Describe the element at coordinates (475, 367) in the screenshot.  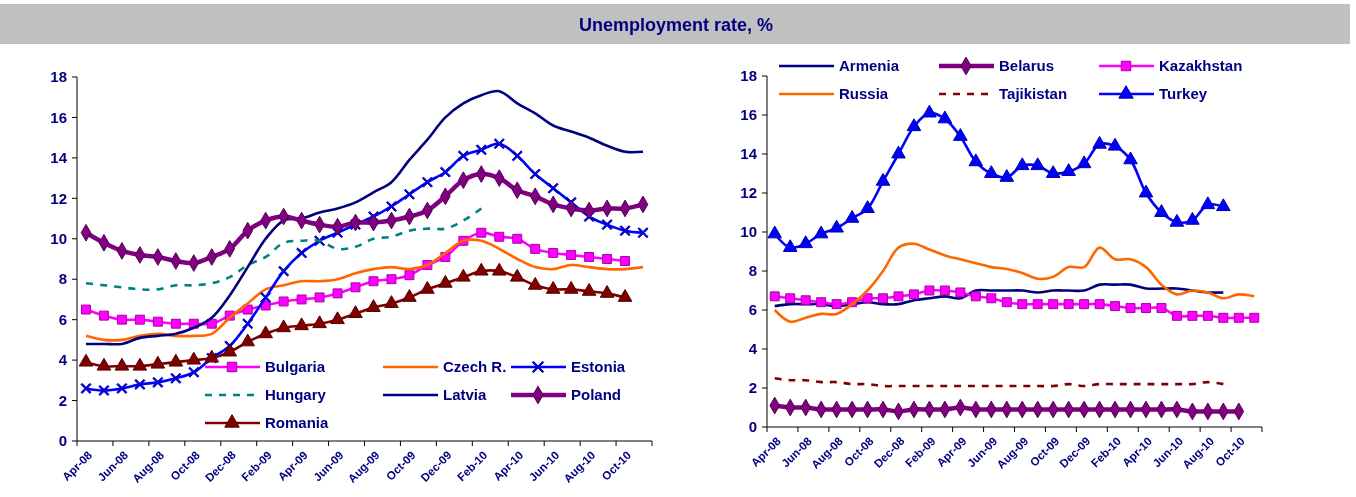
I see `legend-label: Czech R.` at that location.